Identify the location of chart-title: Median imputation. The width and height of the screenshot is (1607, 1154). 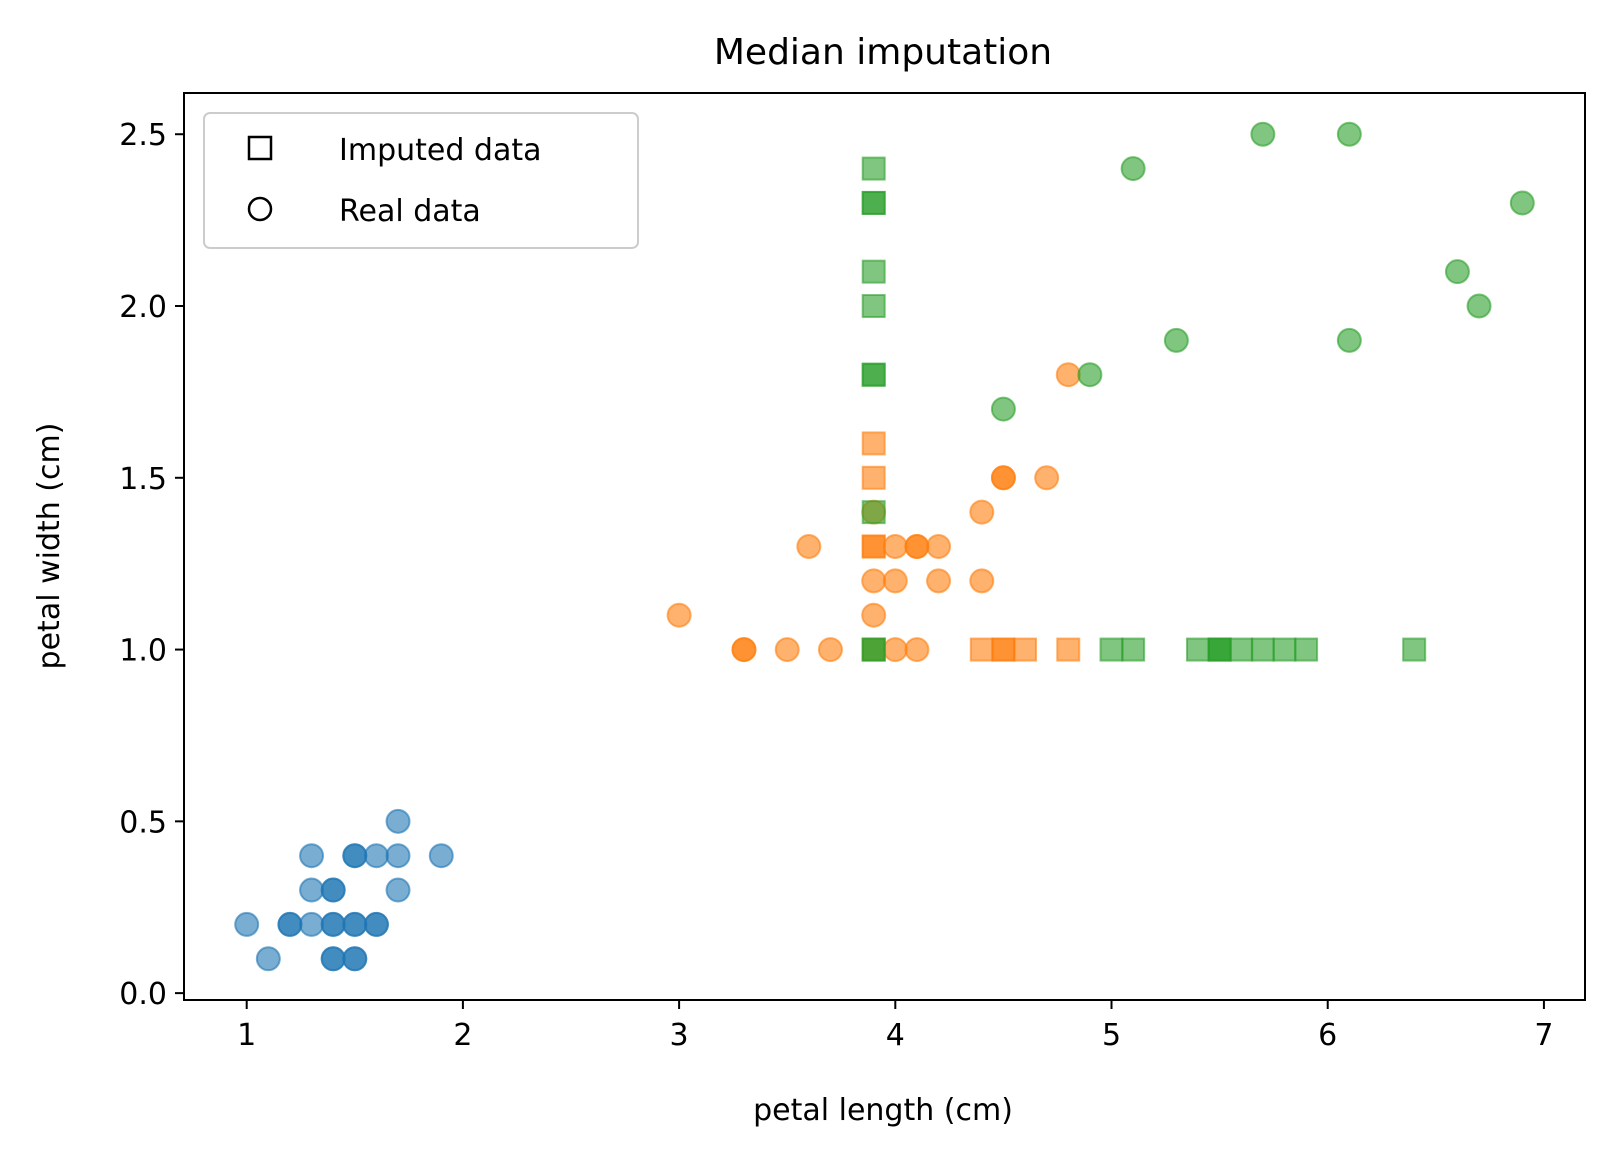
(883, 52).